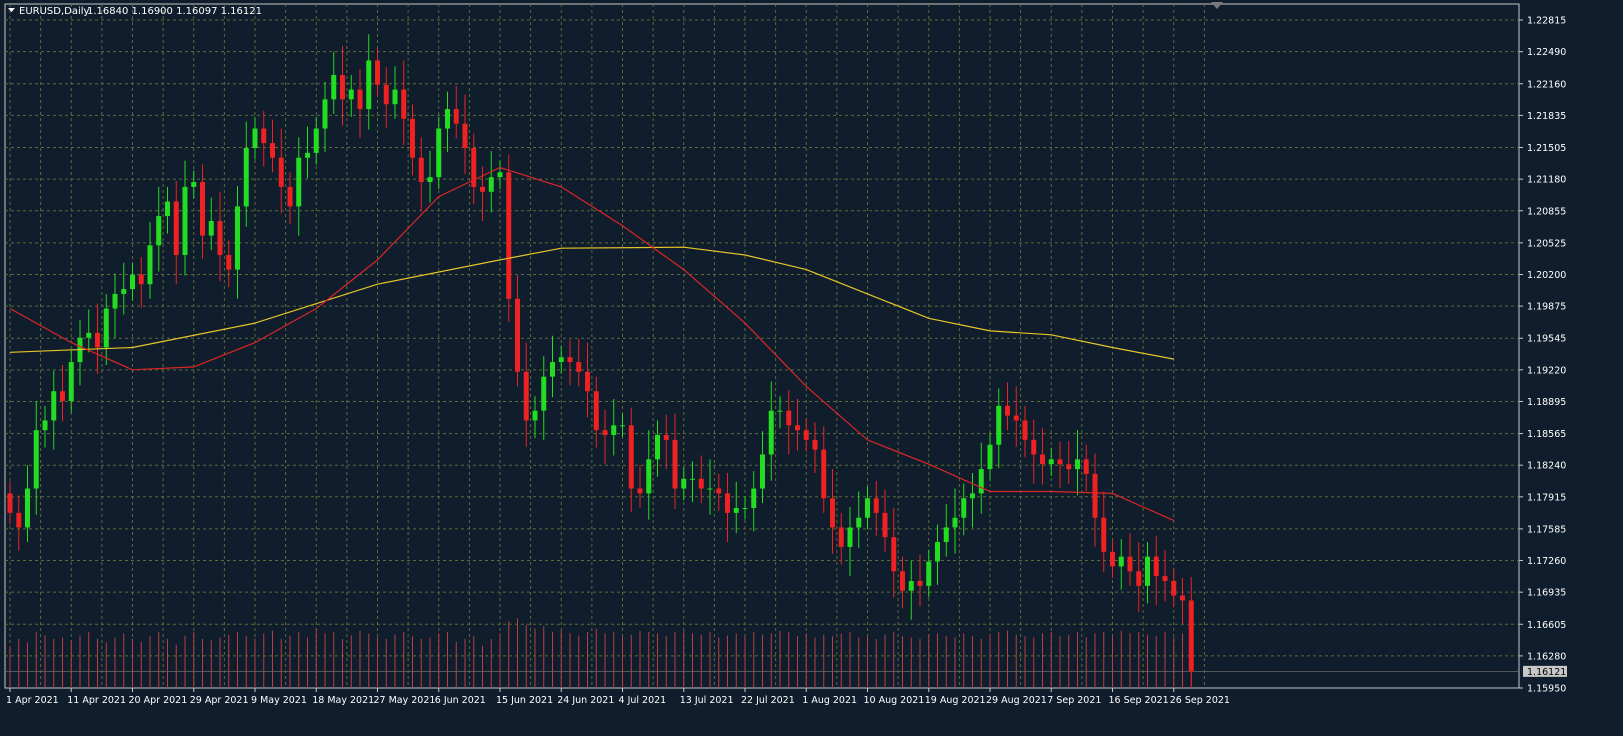 This screenshot has height=736, width=1623. Describe the element at coordinates (1546, 656) in the screenshot. I see `price-tick-label: 1.16280` at that location.